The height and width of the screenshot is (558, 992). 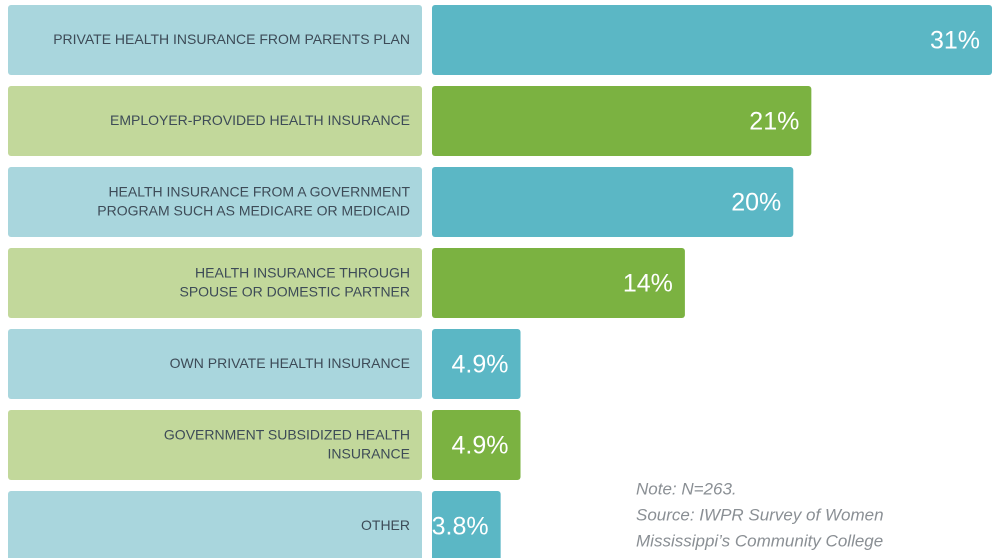 What do you see at coordinates (460, 527) in the screenshot?
I see `value-label: 3.8%` at bounding box center [460, 527].